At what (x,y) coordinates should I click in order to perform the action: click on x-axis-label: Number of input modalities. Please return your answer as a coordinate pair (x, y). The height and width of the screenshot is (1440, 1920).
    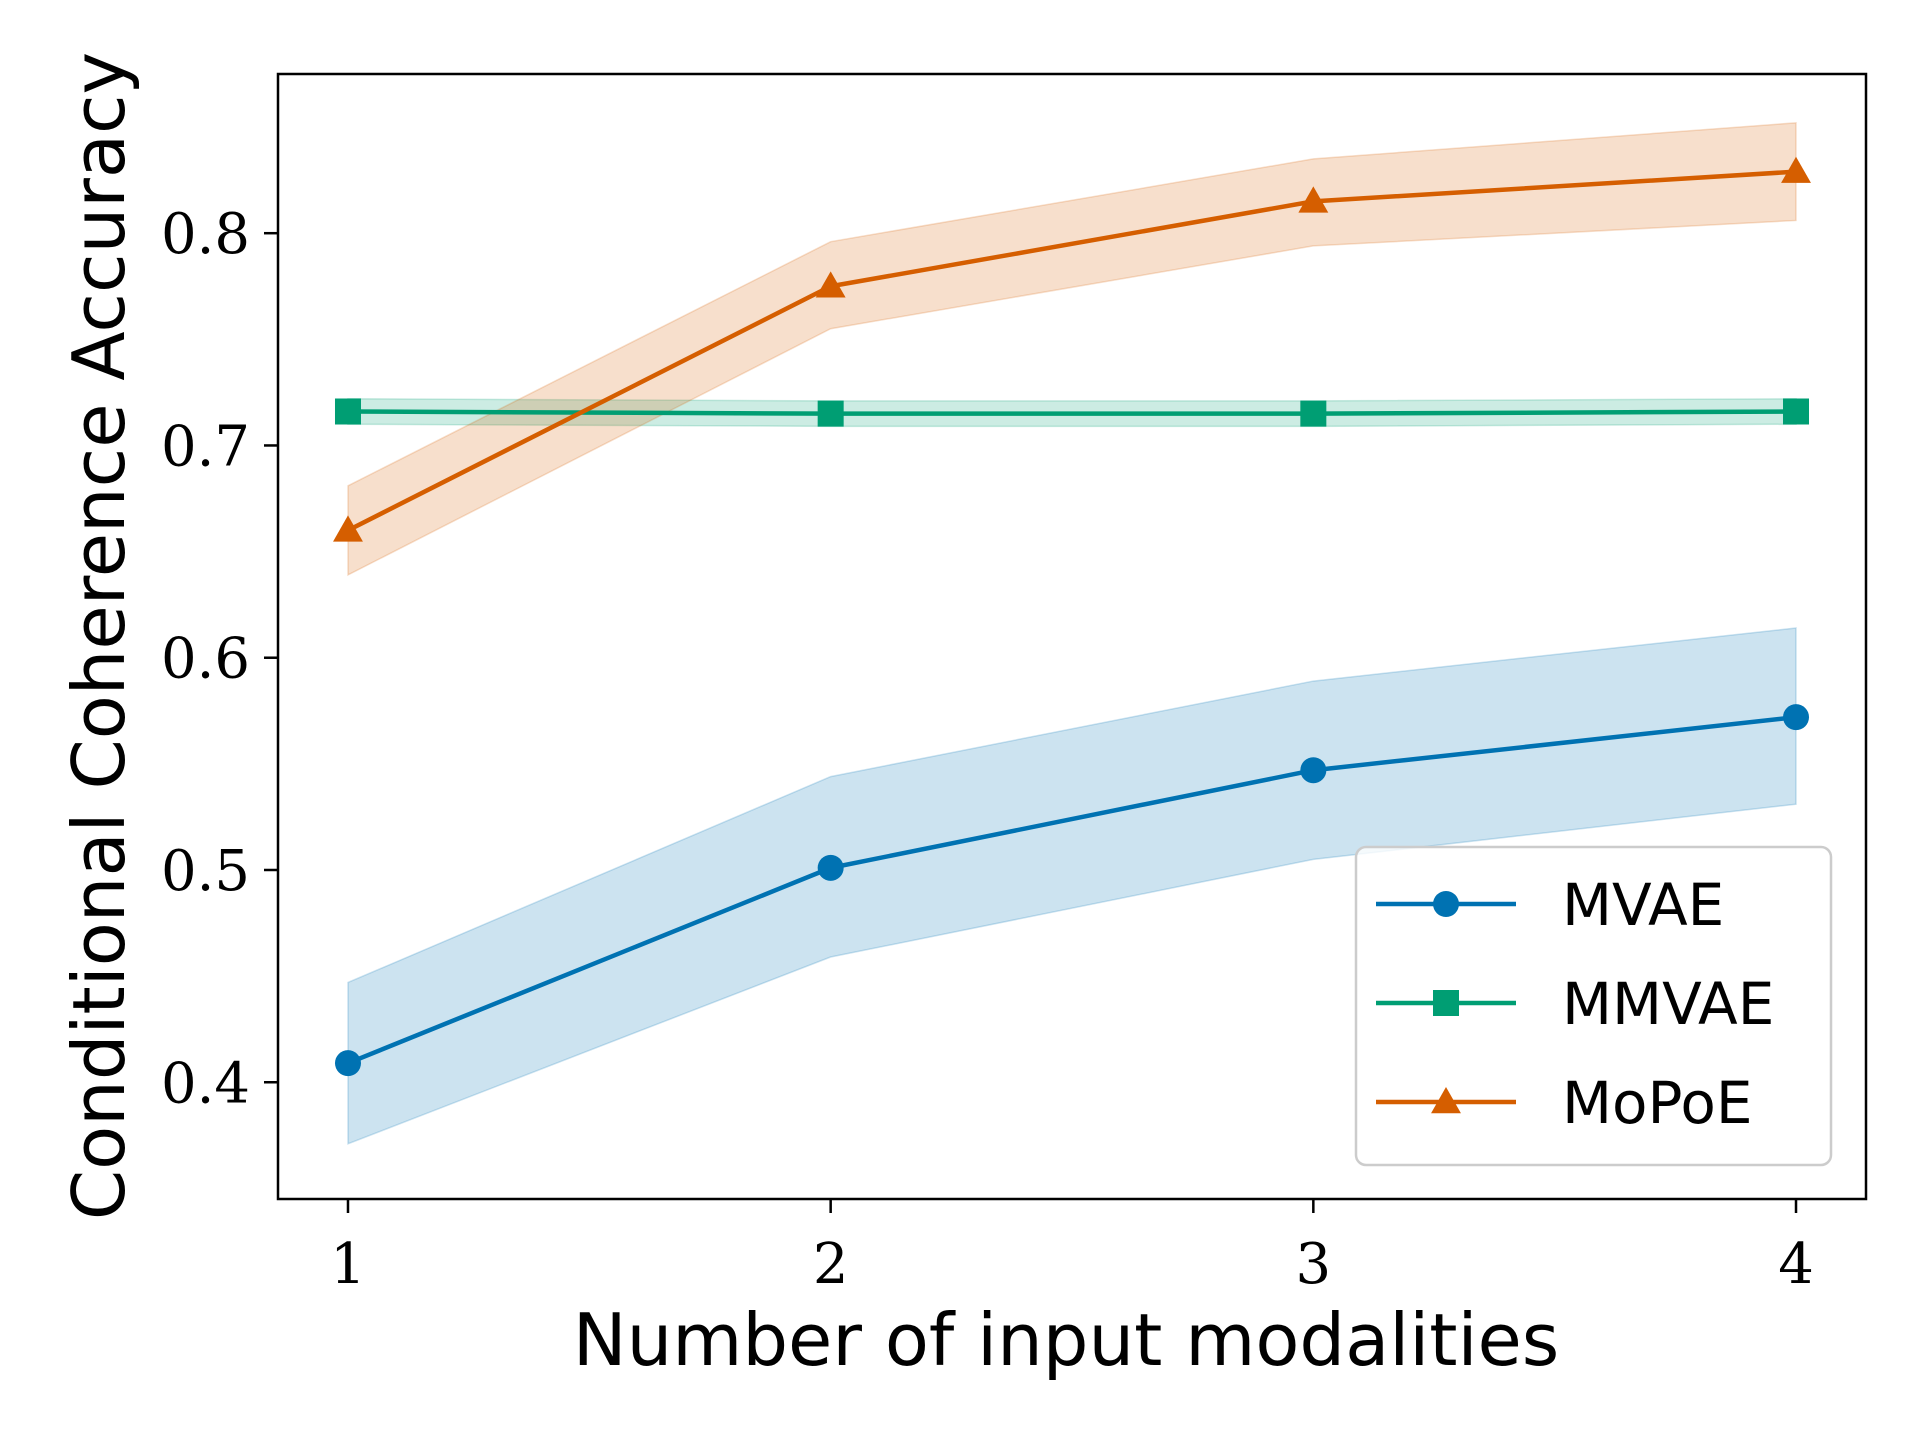
    Looking at the image, I should click on (1066, 1340).